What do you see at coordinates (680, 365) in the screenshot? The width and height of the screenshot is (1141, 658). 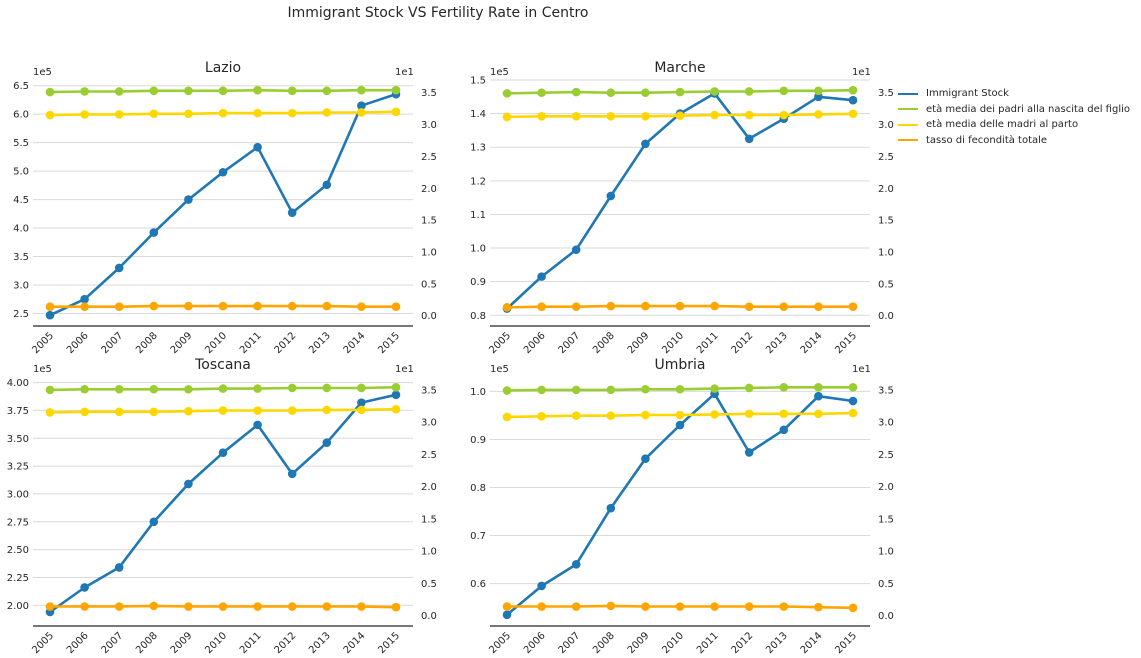 I see `subplot-title: Umbria` at bounding box center [680, 365].